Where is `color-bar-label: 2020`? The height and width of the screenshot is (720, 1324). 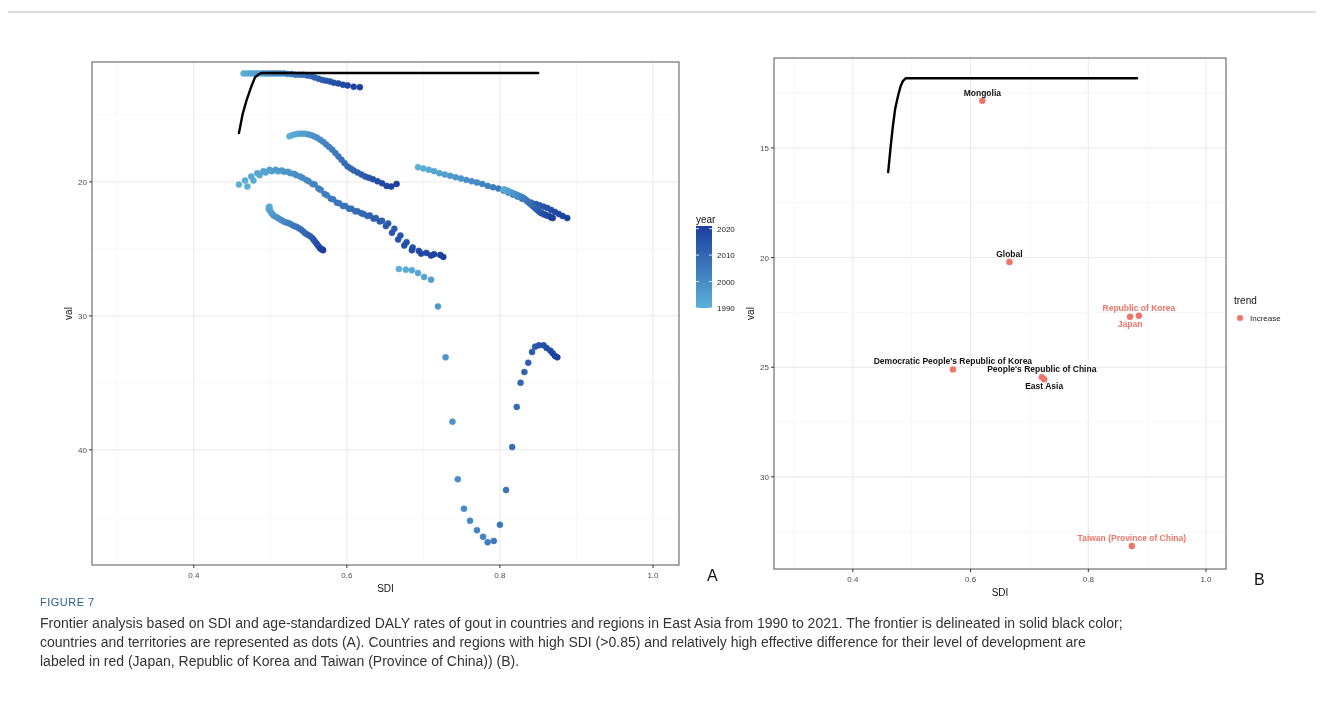 color-bar-label: 2020 is located at coordinates (726, 229).